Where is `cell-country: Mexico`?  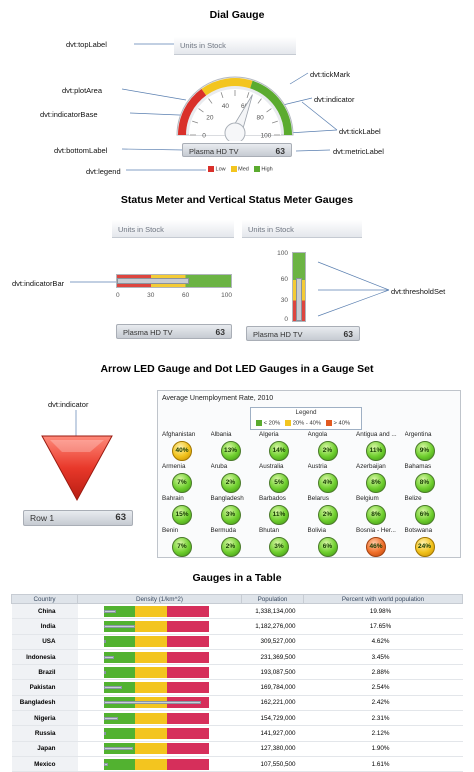 cell-country: Mexico is located at coordinates (44, 764).